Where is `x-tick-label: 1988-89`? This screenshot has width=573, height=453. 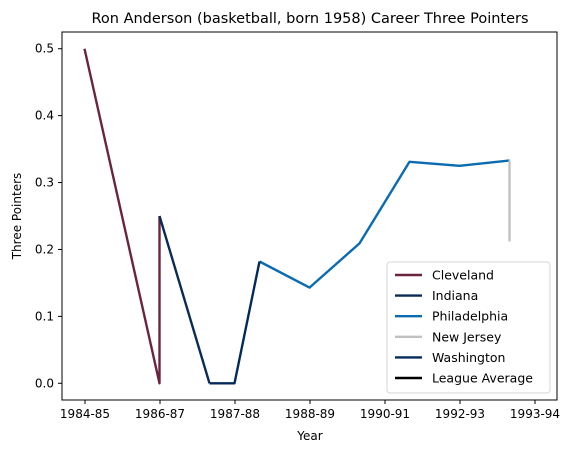
x-tick-label: 1988-89 is located at coordinates (310, 414).